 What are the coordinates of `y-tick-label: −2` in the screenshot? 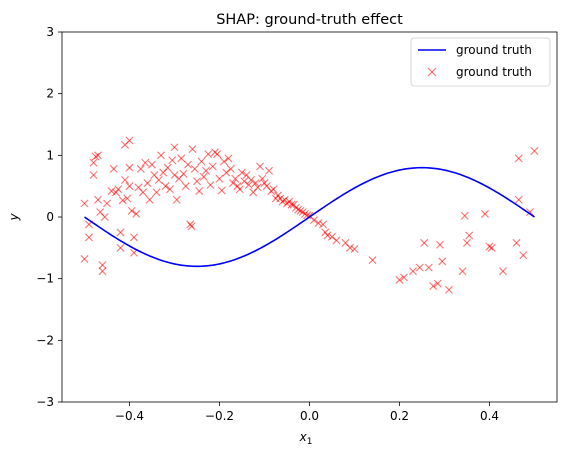 It's located at (45, 340).